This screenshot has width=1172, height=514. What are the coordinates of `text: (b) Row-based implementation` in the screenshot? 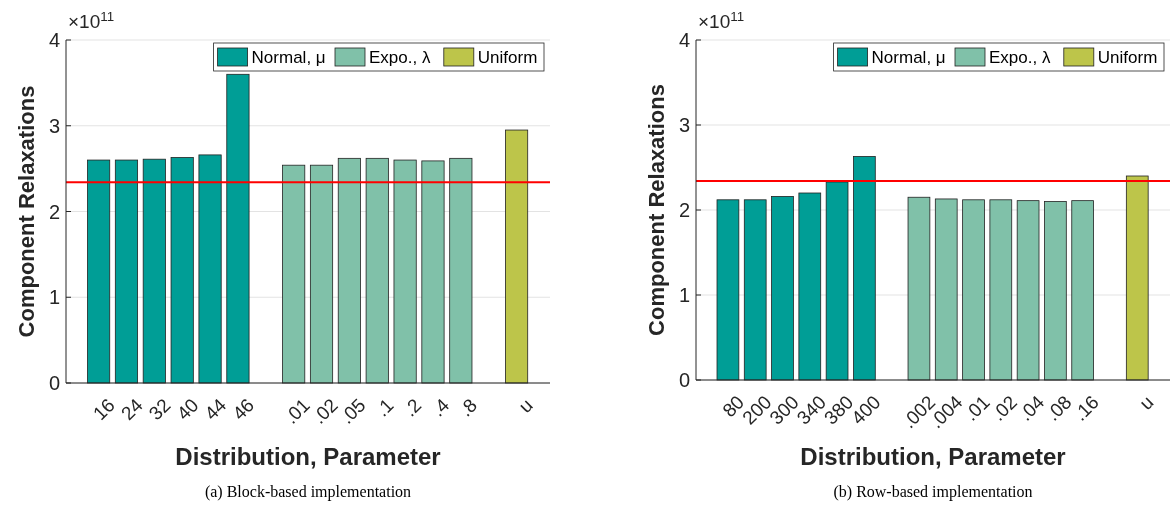 It's located at (933, 492).